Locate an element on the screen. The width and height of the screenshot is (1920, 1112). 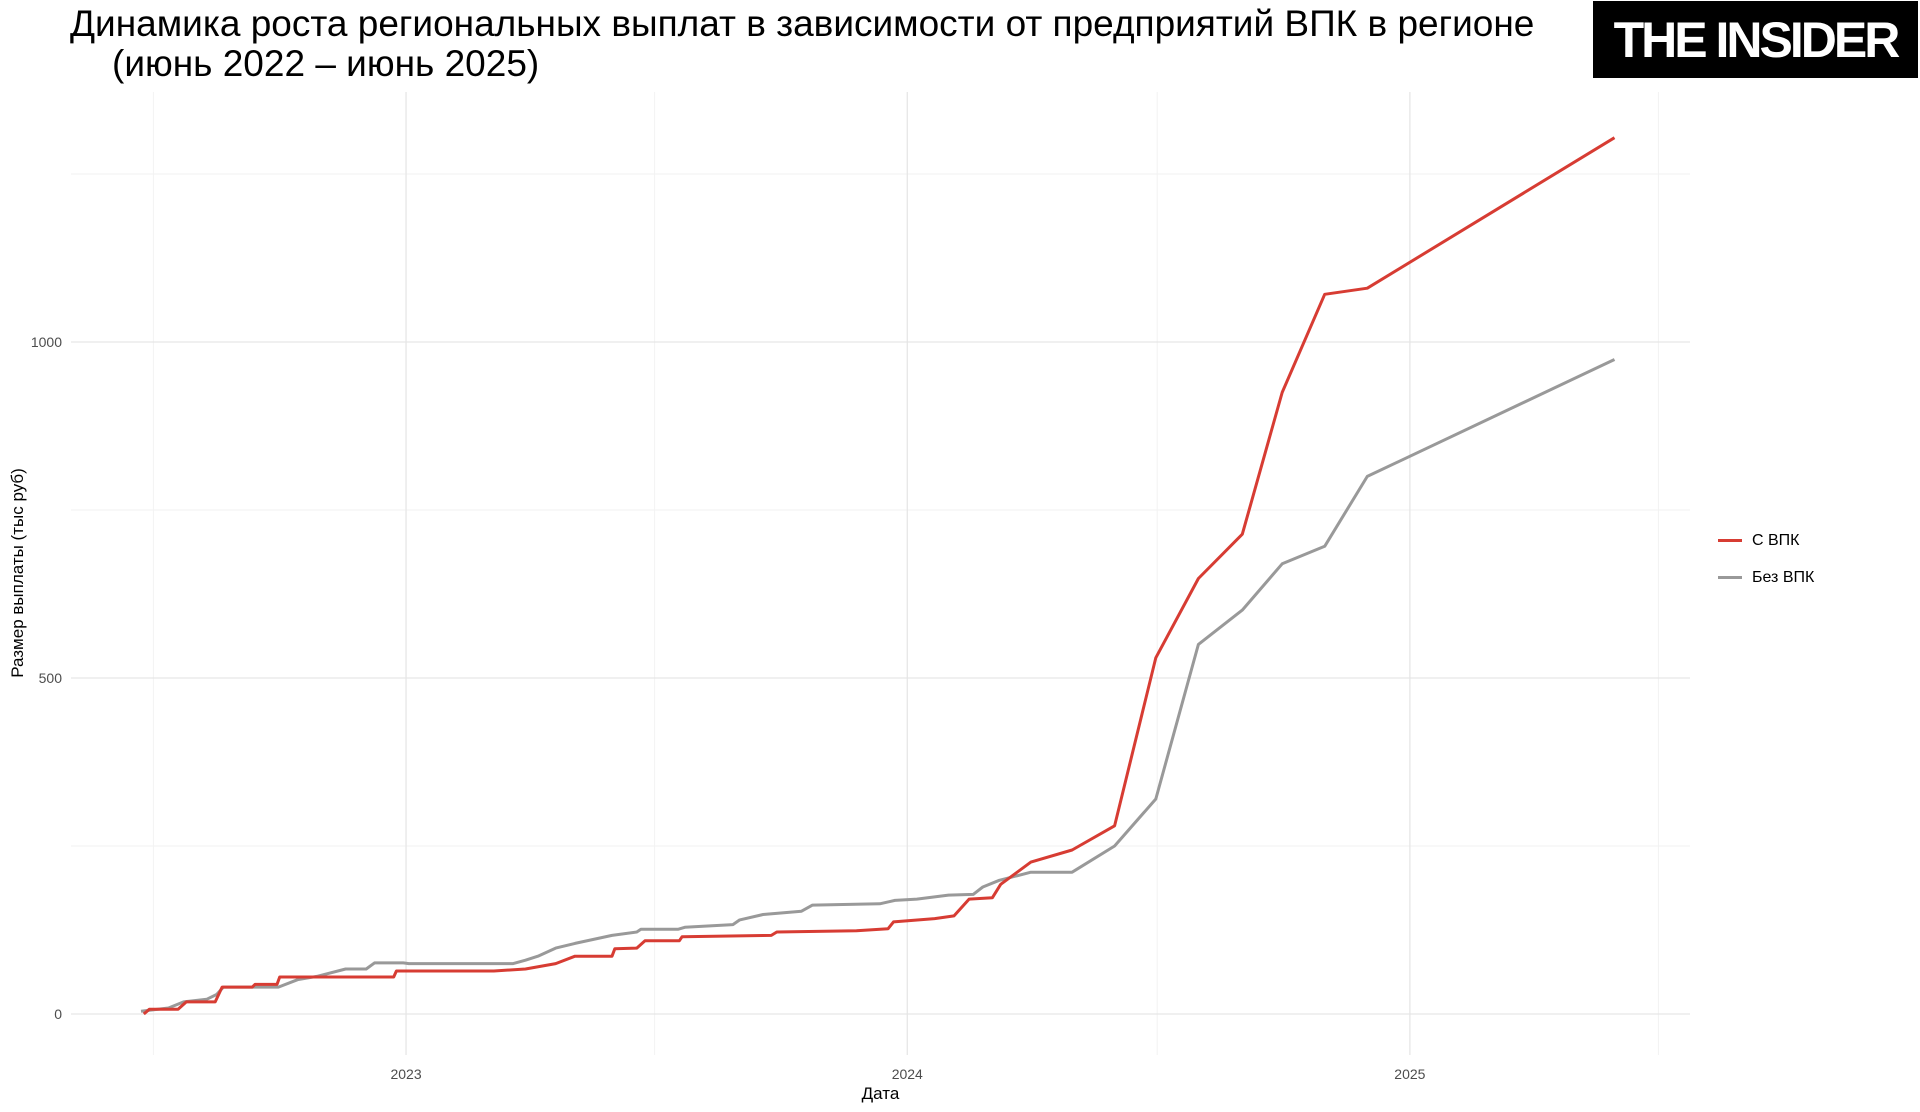
legend-item-s0: С ВПК is located at coordinates (1766, 540).